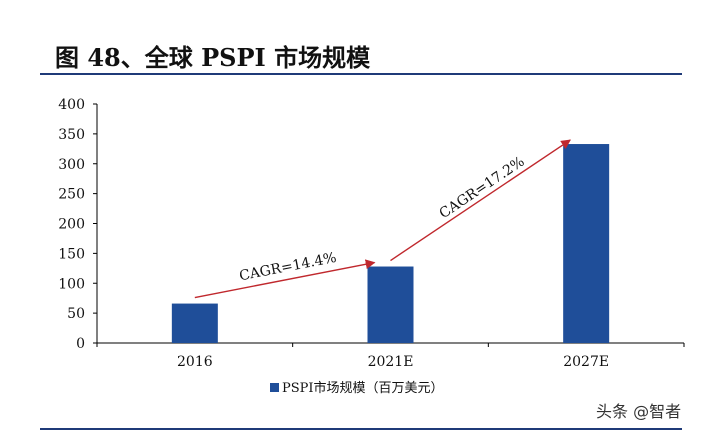 Image resolution: width=702 pixels, height=434 pixels. What do you see at coordinates (71, 254) in the screenshot?
I see `y-tick-label: 150` at bounding box center [71, 254].